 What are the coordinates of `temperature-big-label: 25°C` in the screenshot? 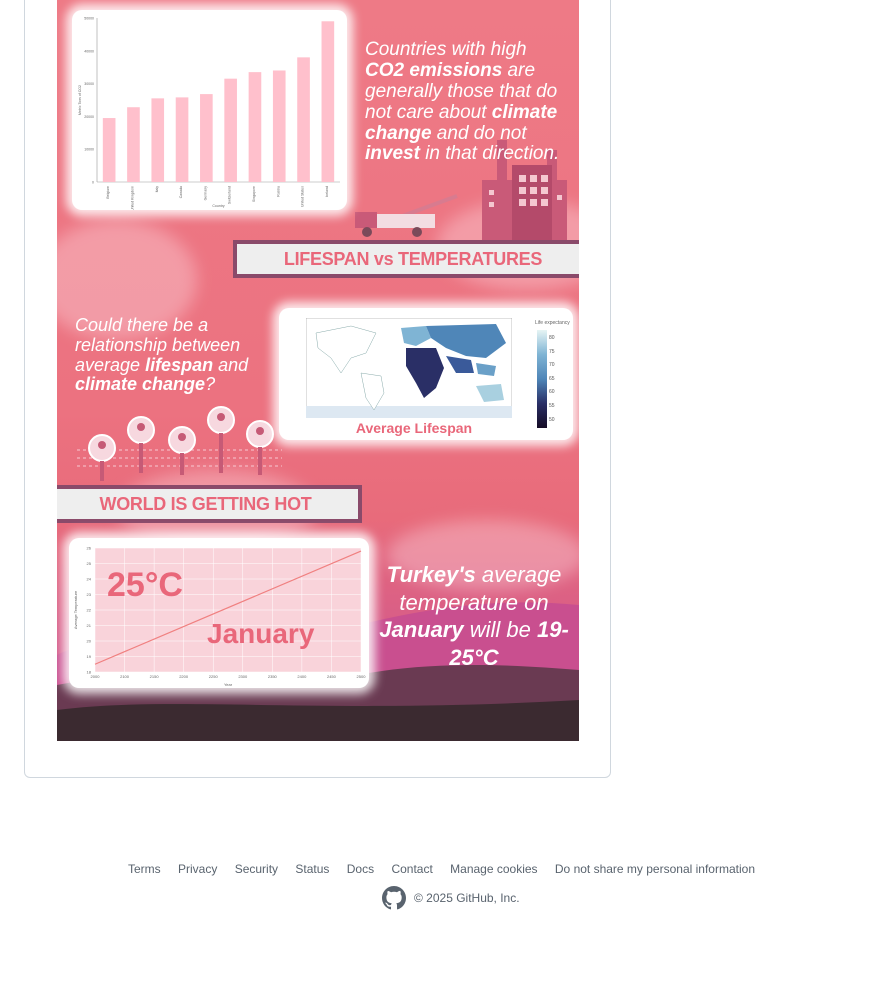 It's located at (145, 585).